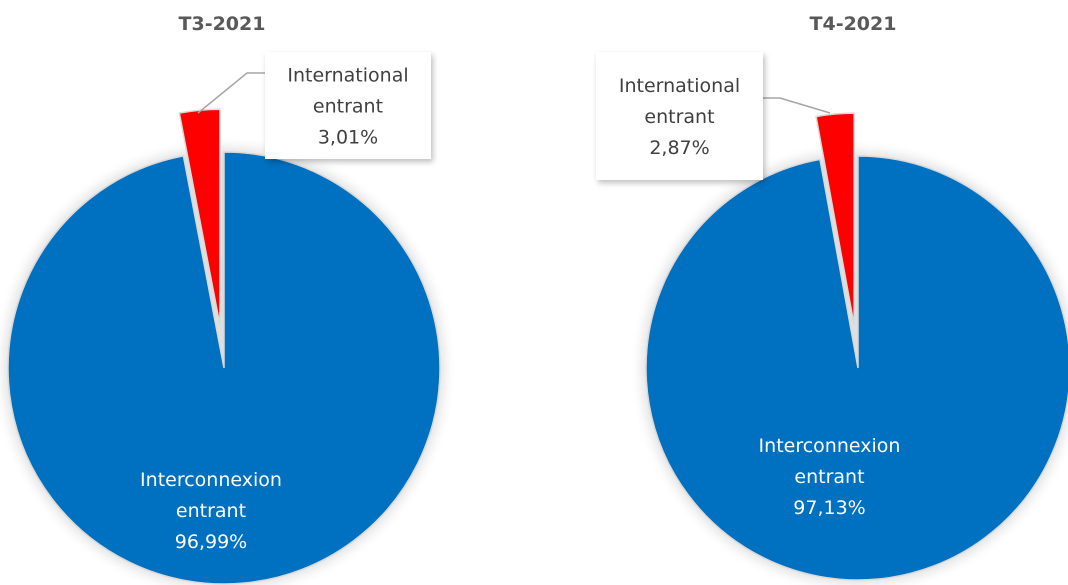 The width and height of the screenshot is (1068, 585). I want to click on data-label-value: 2,87%, so click(679, 148).